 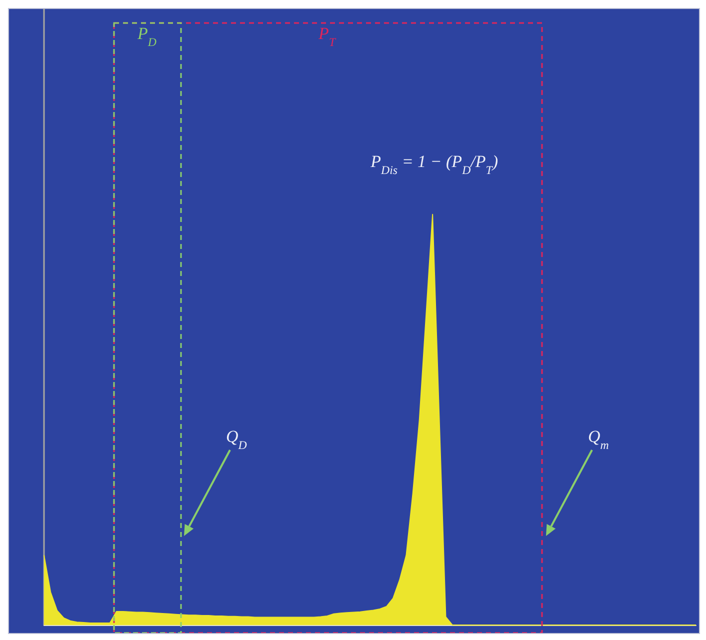 I want to click on annotation: Q$_{m}$, so click(x=599, y=439).